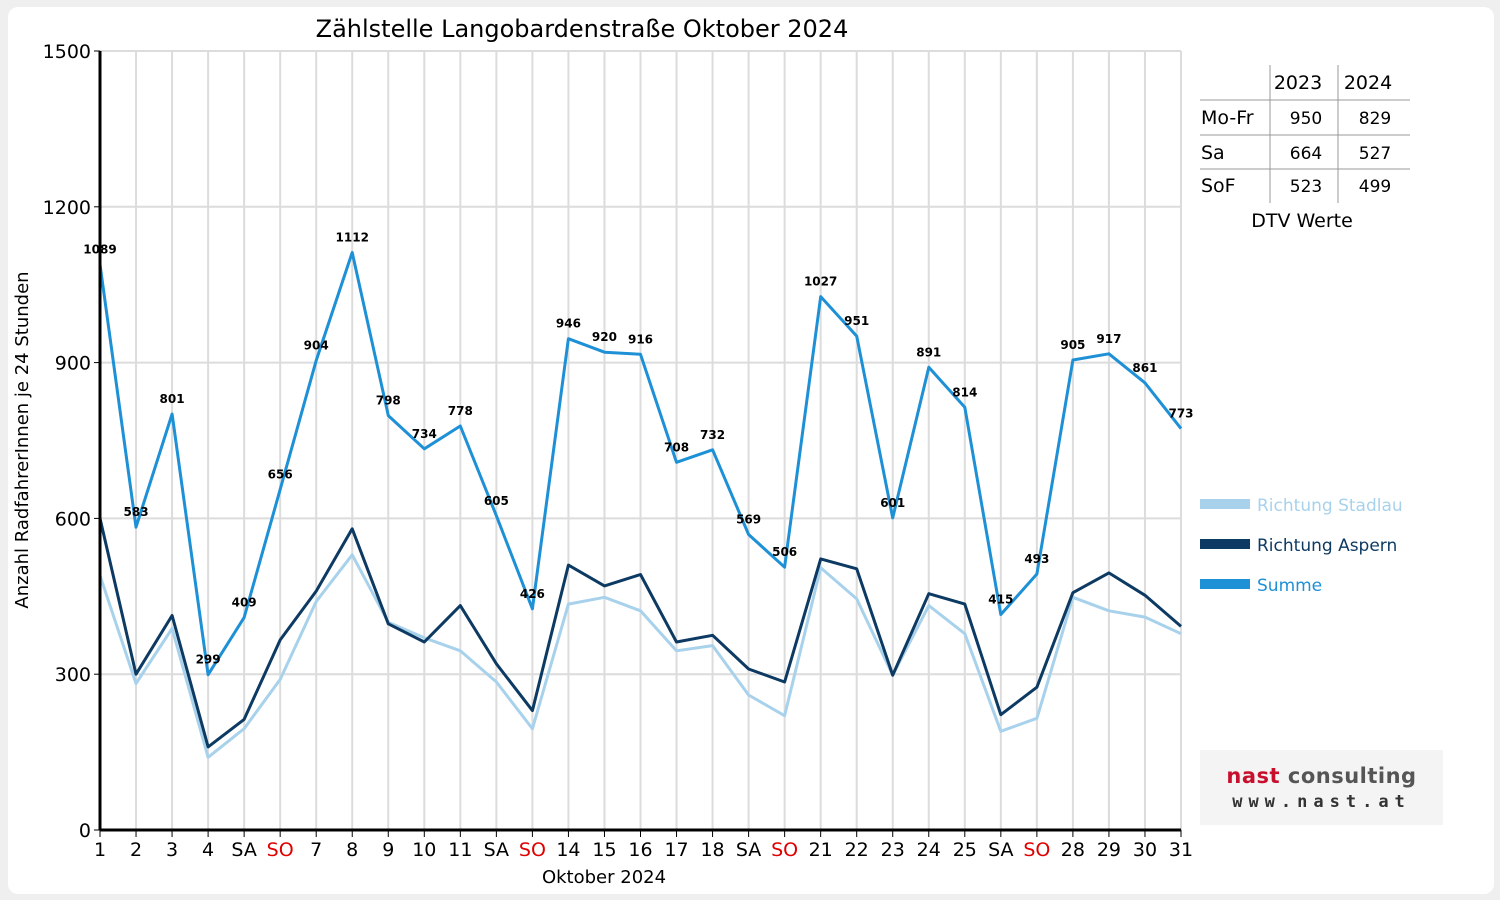 The width and height of the screenshot is (1500, 900). What do you see at coordinates (1298, 83) in the screenshot?
I see `dtv-header-2023: 2023` at bounding box center [1298, 83].